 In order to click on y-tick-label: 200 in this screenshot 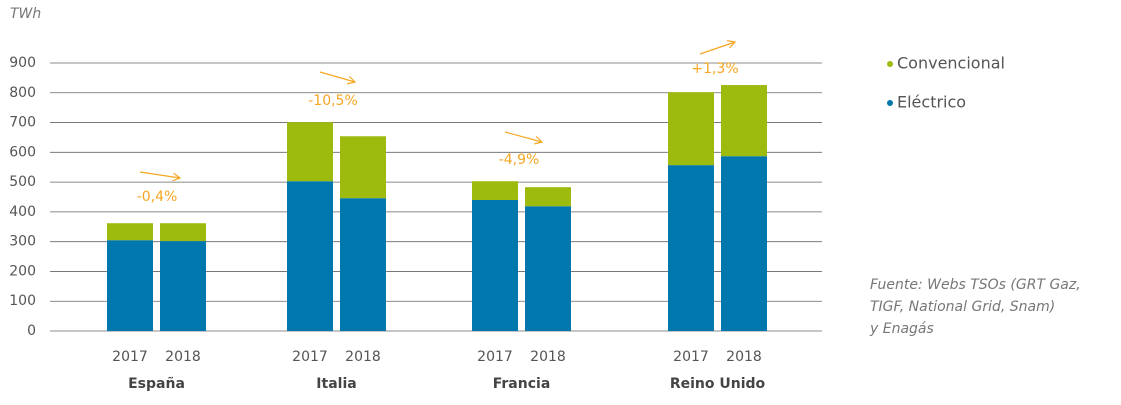, I will do `click(22, 271)`.